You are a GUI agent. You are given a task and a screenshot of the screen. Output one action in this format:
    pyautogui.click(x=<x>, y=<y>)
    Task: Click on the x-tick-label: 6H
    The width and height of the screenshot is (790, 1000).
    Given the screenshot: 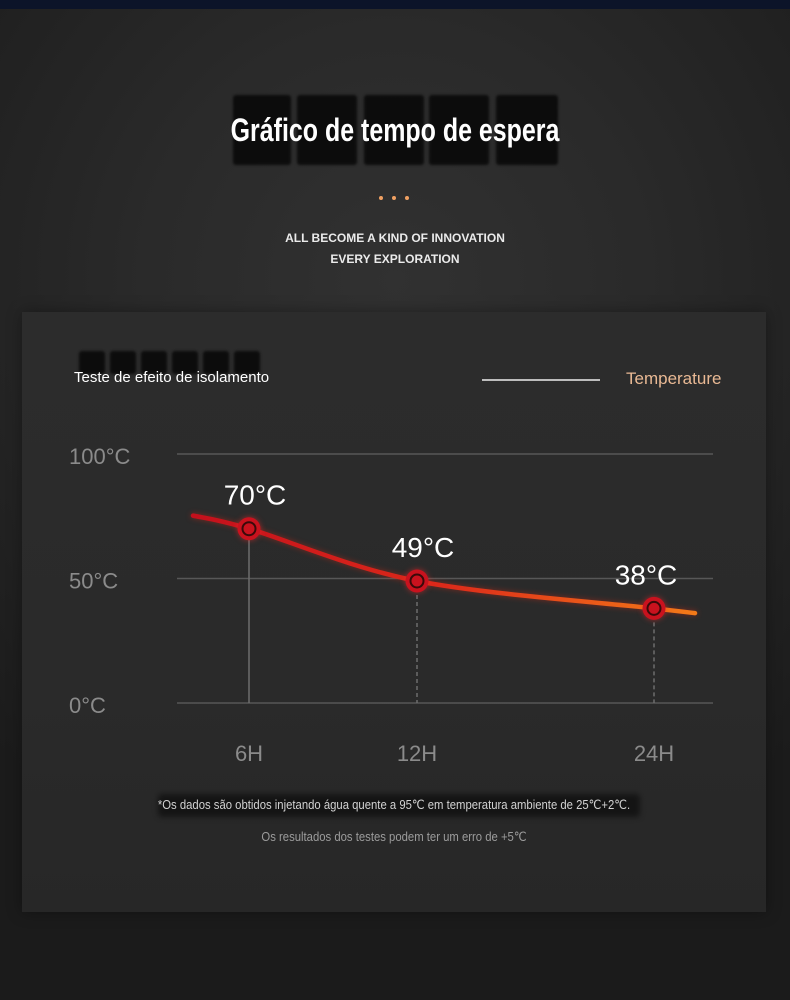 What is the action you would take?
    pyautogui.click(x=249, y=753)
    